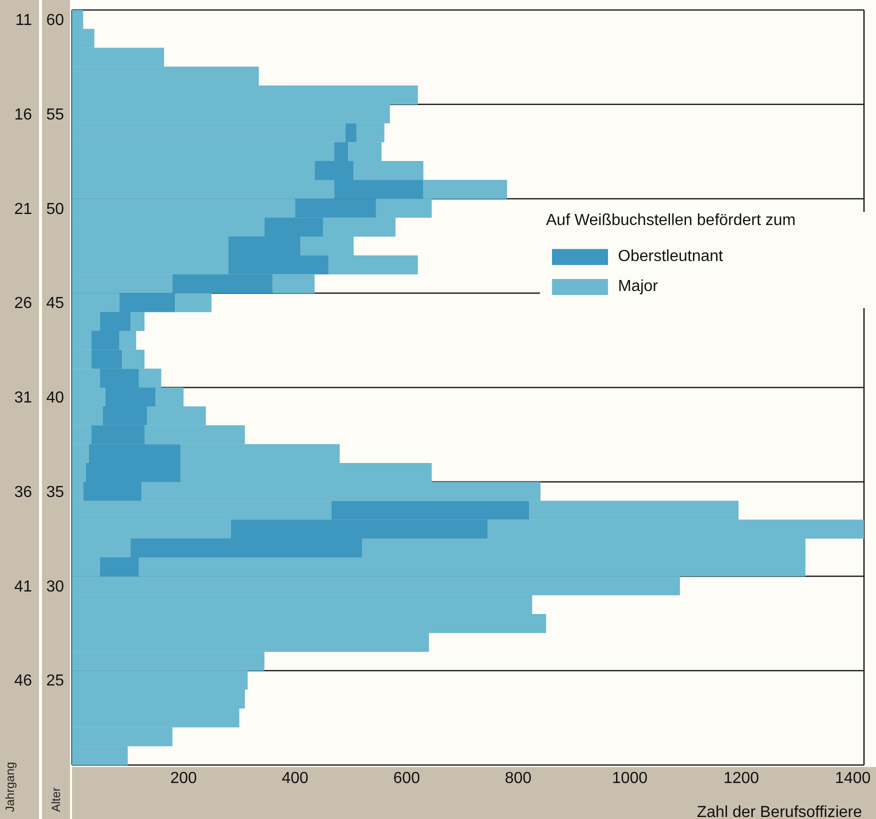 This screenshot has width=876, height=819. What do you see at coordinates (55, 115) in the screenshot?
I see `y-tick-label: 55` at bounding box center [55, 115].